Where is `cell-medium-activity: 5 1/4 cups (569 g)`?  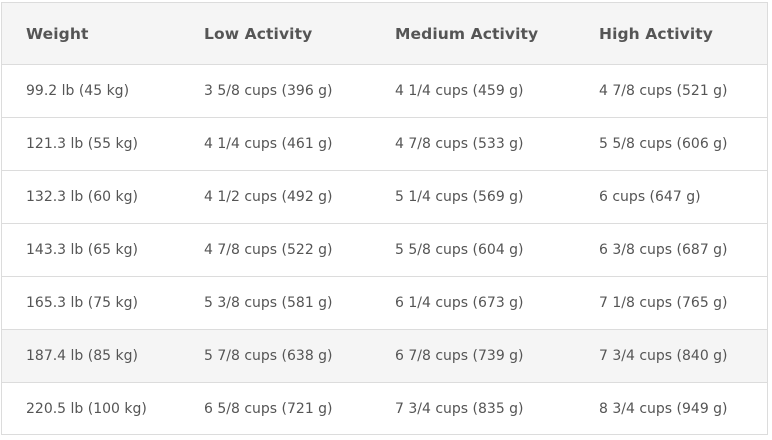
cell-medium-activity: 5 1/4 cups (569 g) is located at coordinates (473, 197).